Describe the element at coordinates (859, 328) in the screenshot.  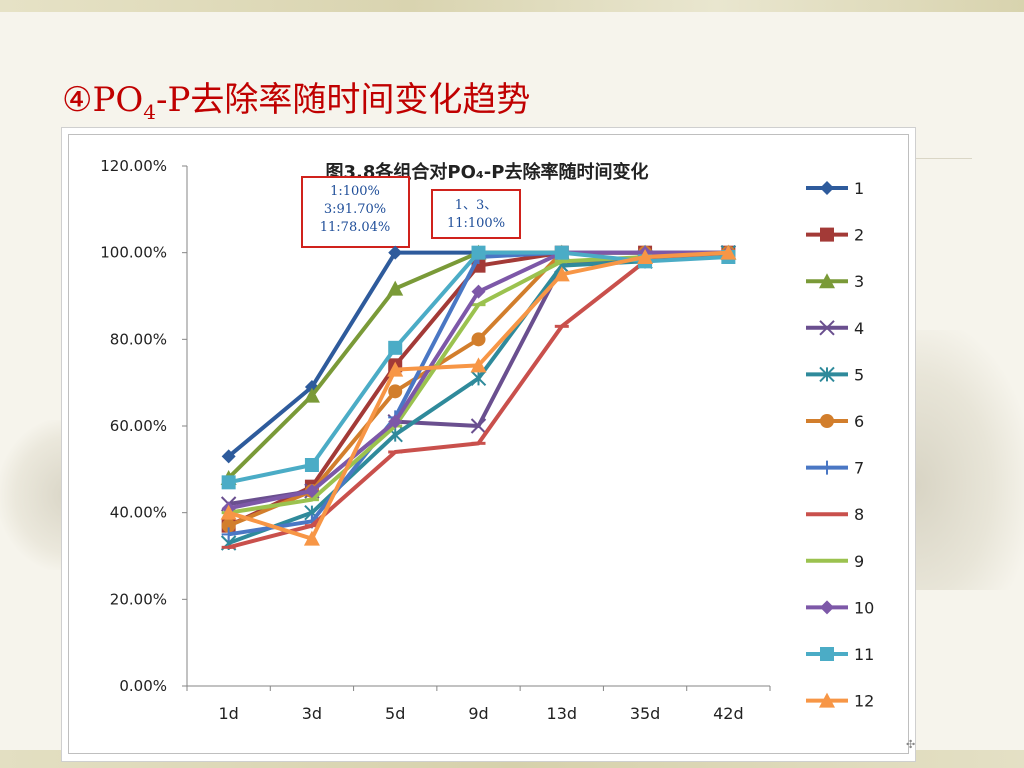
I see `legend-label: 4` at that location.